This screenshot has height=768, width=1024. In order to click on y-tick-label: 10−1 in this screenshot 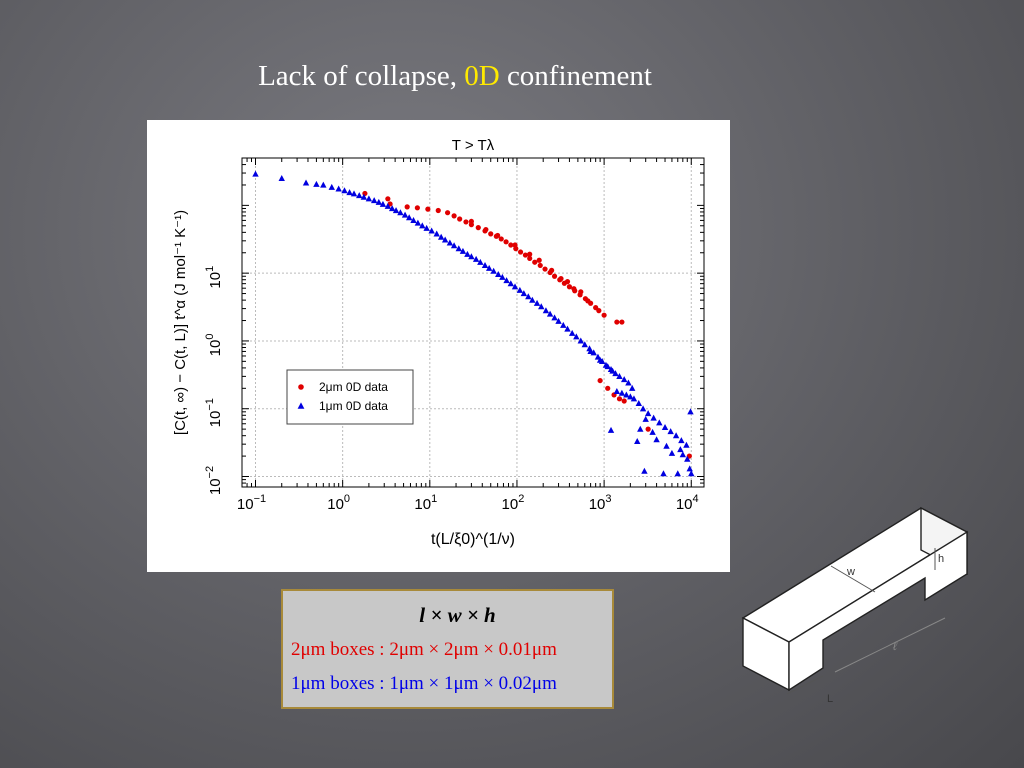, I will do `click(214, 412)`.